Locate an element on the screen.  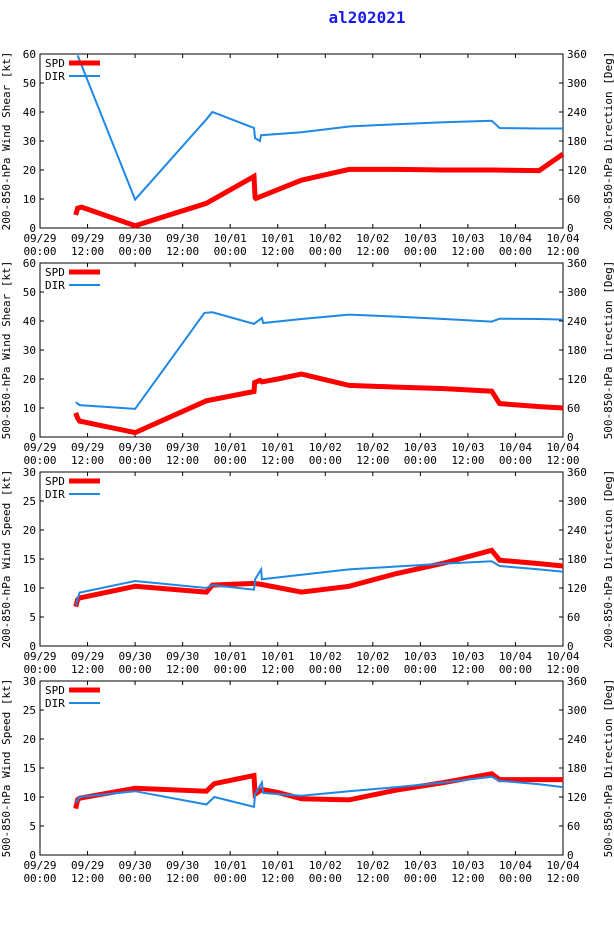
y-axis-title: 500-850-hPa Wind Shear [kt] is located at coordinates (6, 350).